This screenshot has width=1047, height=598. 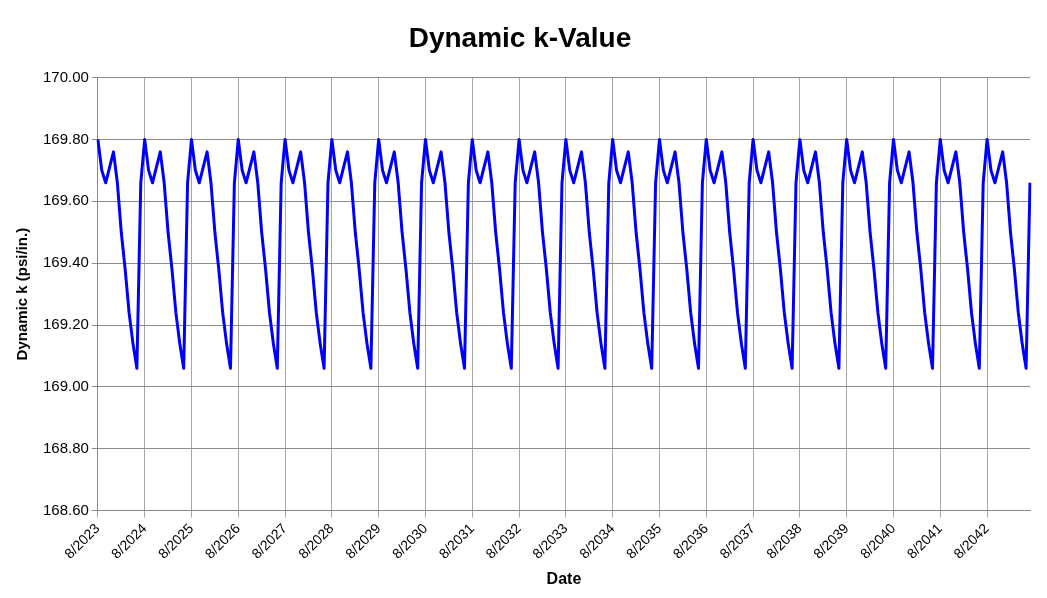 I want to click on y-tick-label: 169.80, so click(x=65, y=138).